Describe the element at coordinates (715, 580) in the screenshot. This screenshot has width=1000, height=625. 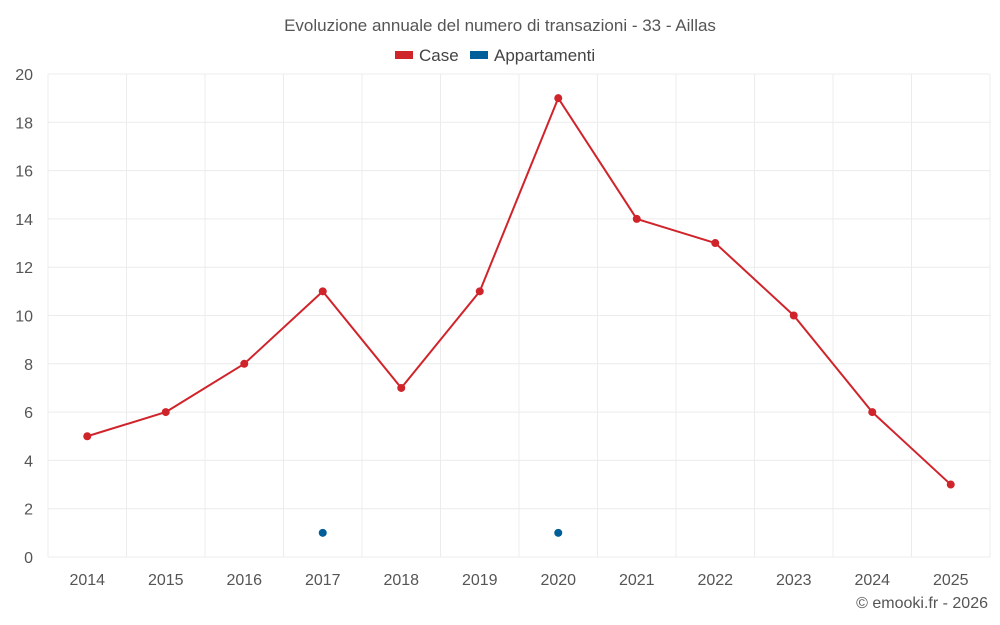
I see `x-tick-label: 2022` at that location.